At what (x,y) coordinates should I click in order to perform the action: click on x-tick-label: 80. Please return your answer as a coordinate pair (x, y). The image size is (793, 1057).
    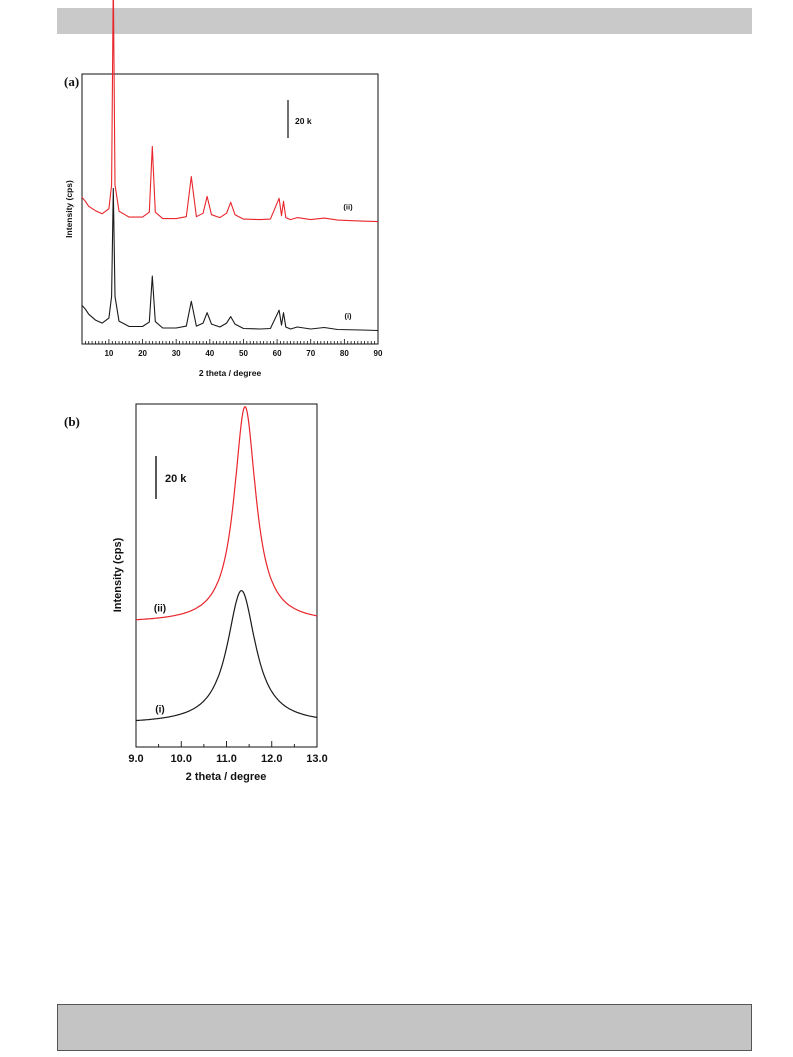
    Looking at the image, I should click on (344, 353).